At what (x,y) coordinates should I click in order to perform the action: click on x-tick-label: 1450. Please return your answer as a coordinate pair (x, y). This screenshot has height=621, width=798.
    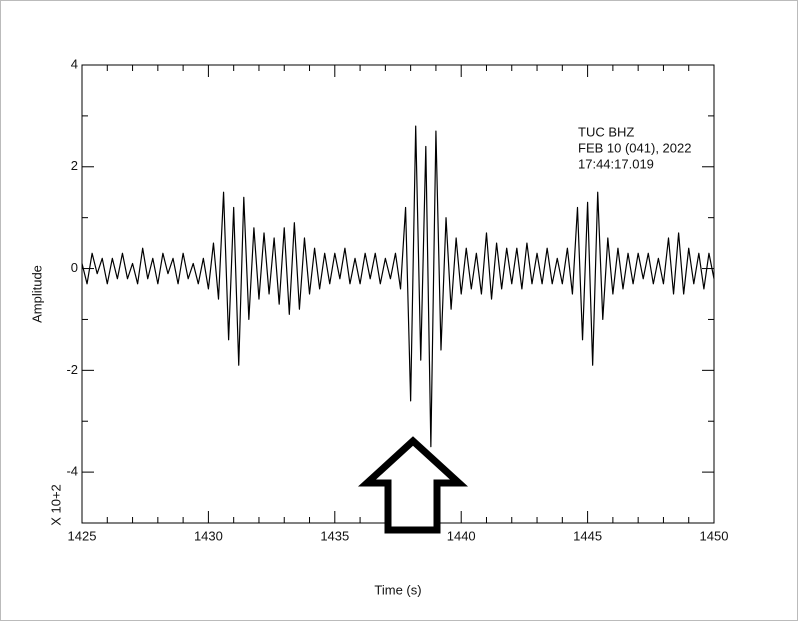
    Looking at the image, I should click on (714, 535).